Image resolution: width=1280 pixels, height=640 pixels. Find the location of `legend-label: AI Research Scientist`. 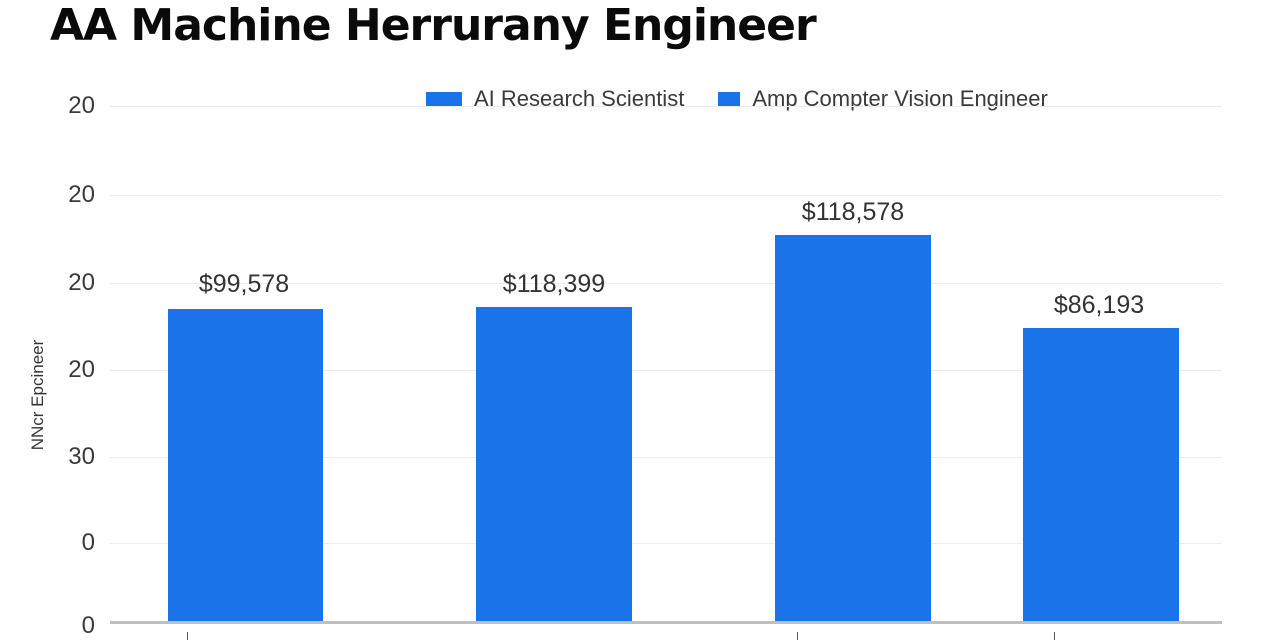

legend-label: AI Research Scientist is located at coordinates (579, 98).